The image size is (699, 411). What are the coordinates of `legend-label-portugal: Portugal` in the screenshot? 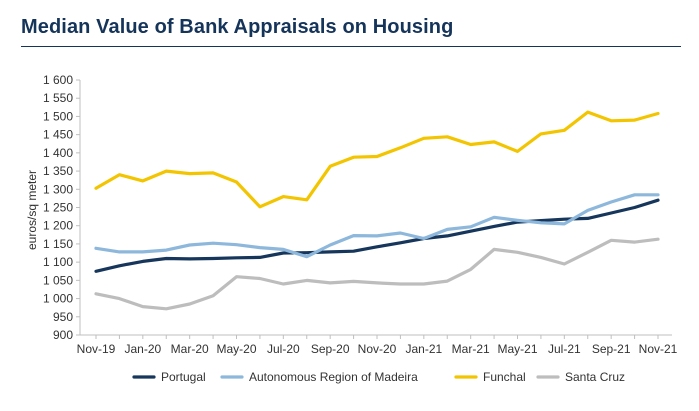 It's located at (183, 377).